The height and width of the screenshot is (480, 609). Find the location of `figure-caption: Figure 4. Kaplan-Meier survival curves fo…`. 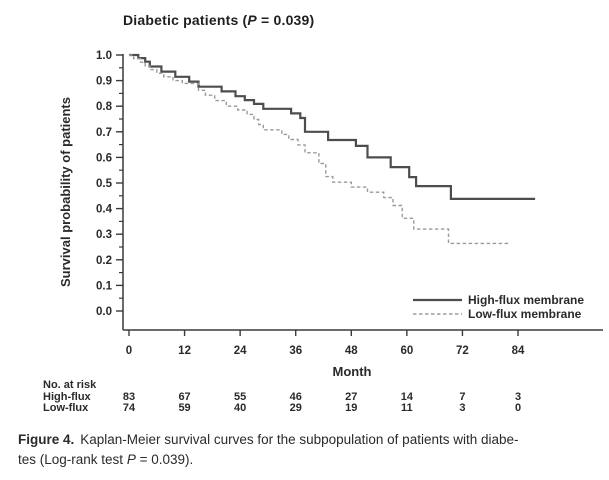

figure-caption: Figure 4. Kaplan-Meier survival curves fo… is located at coordinates (308, 450).